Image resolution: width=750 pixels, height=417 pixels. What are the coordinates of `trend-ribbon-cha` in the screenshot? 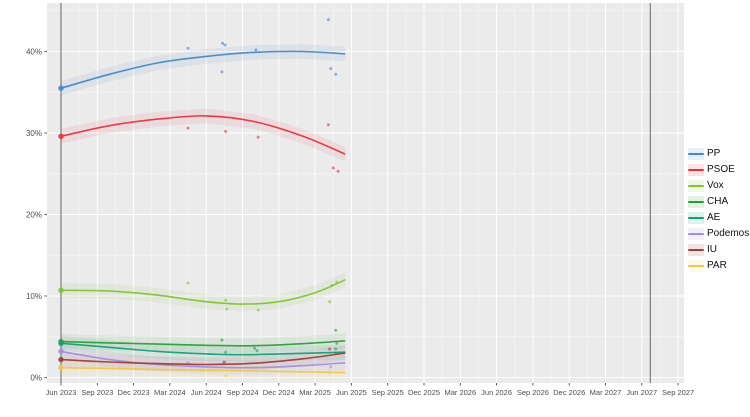 It's located at (203, 343).